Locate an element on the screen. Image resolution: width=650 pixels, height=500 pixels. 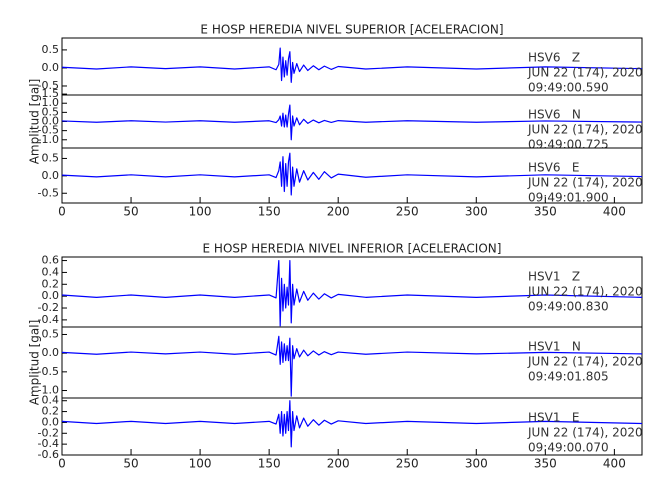
trace-station: HSV6 E is located at coordinates (554, 168).